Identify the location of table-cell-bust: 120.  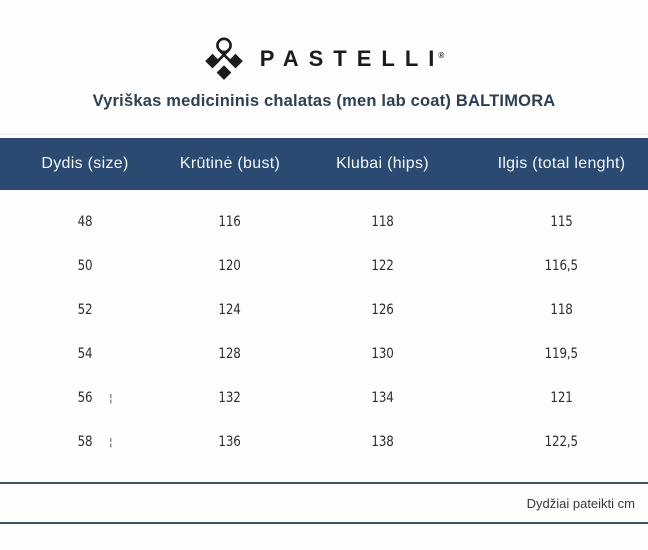
(230, 266).